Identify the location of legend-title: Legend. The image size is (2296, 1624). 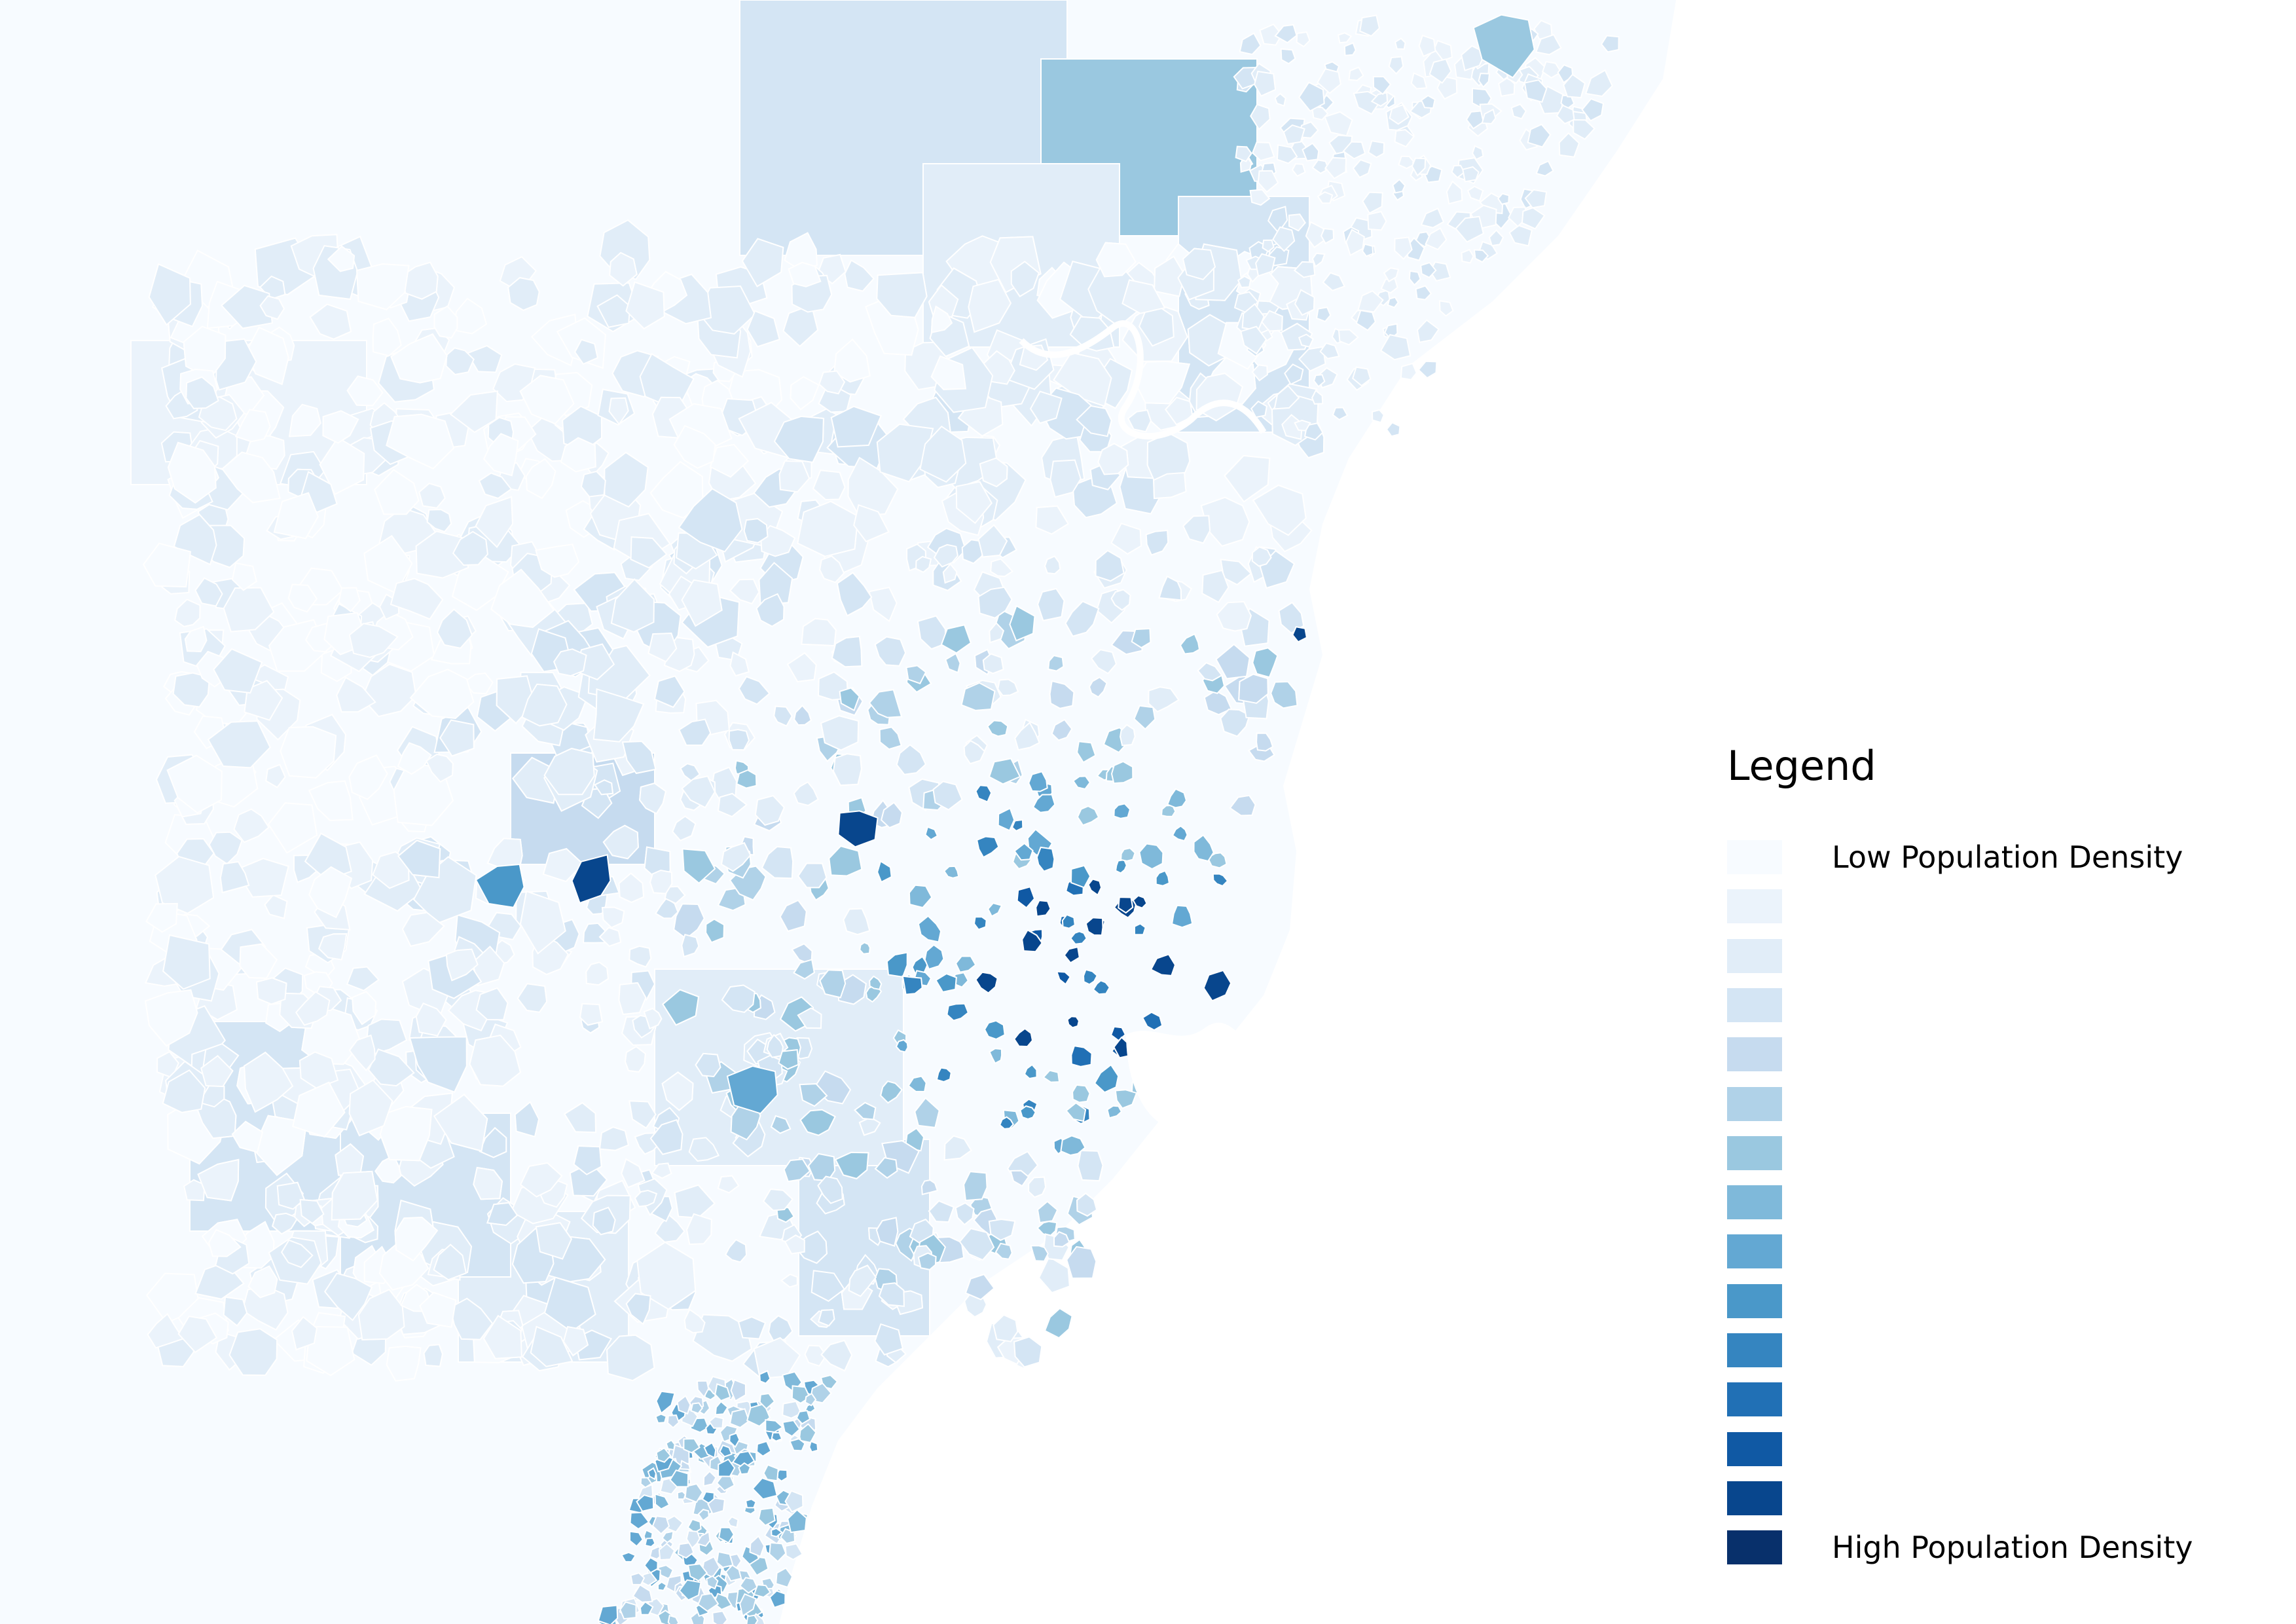
(1801, 766).